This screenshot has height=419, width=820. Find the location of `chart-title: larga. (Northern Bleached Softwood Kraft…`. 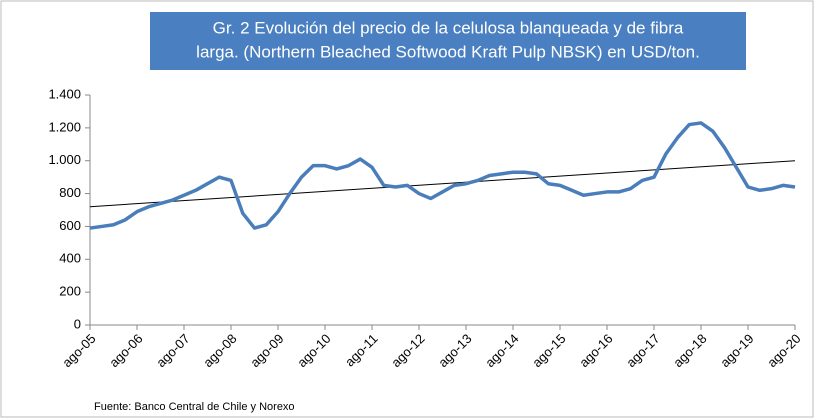

chart-title: larga. (Northern Bleached Softwood Kraft… is located at coordinates (448, 51).